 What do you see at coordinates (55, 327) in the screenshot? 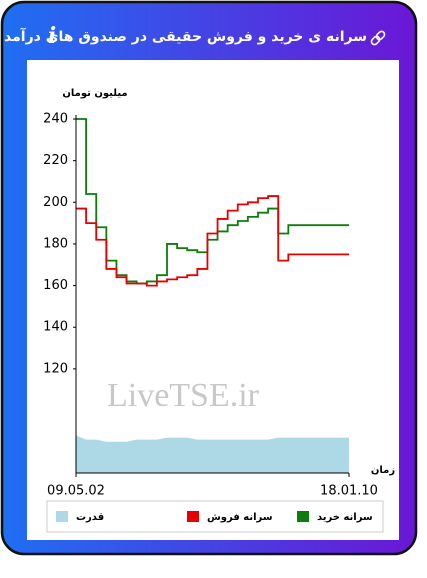
I see `y-tick-label: 140` at bounding box center [55, 327].